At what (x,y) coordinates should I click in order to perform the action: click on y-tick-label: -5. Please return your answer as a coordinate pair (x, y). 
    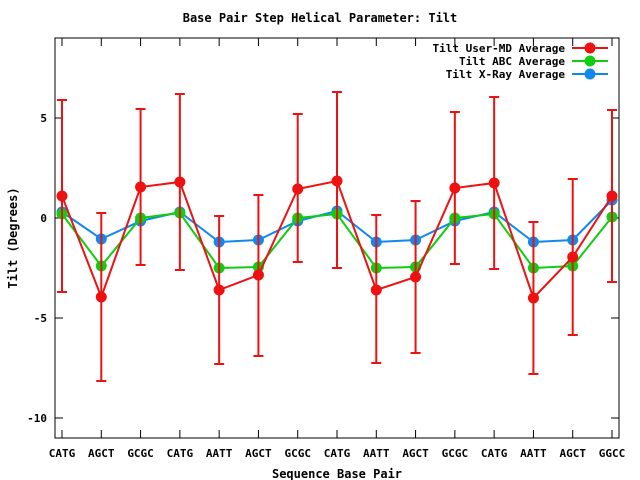
    Looking at the image, I should click on (40, 318).